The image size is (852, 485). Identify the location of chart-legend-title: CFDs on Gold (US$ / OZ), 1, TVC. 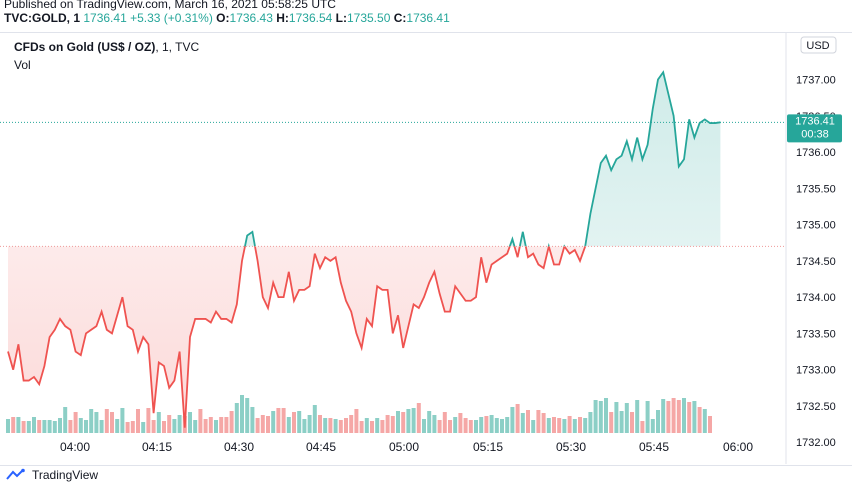
(106, 47).